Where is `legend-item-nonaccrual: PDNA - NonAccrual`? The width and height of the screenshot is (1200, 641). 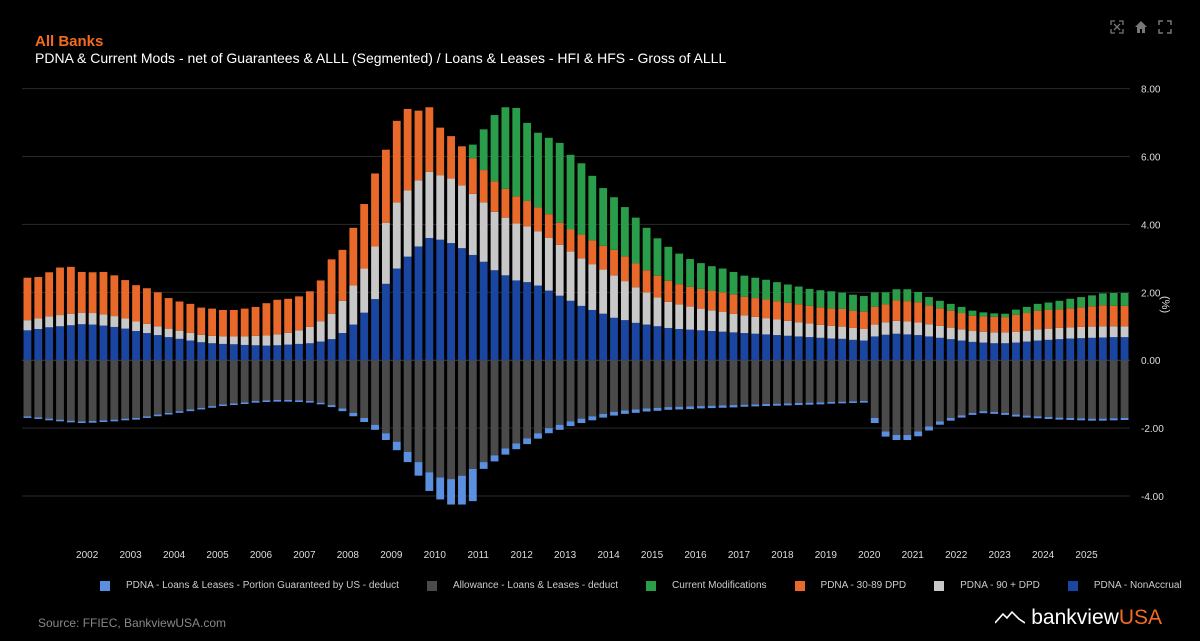 legend-item-nonaccrual: PDNA - NonAccrual is located at coordinates (1124, 585).